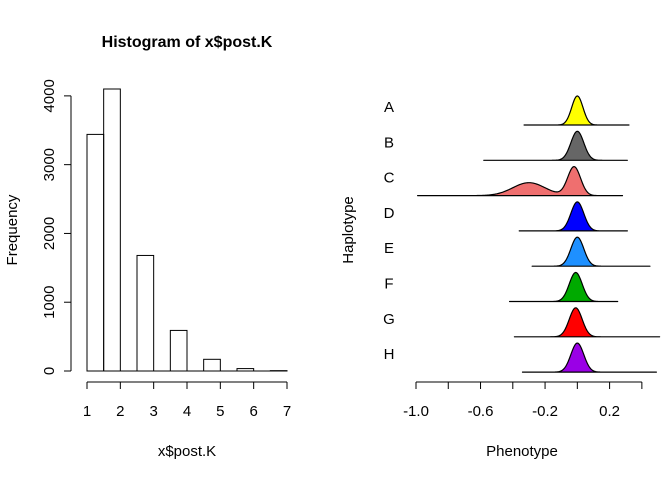 The image size is (672, 480). I want to click on histogram-y-tick-label: 4000, so click(49, 95).